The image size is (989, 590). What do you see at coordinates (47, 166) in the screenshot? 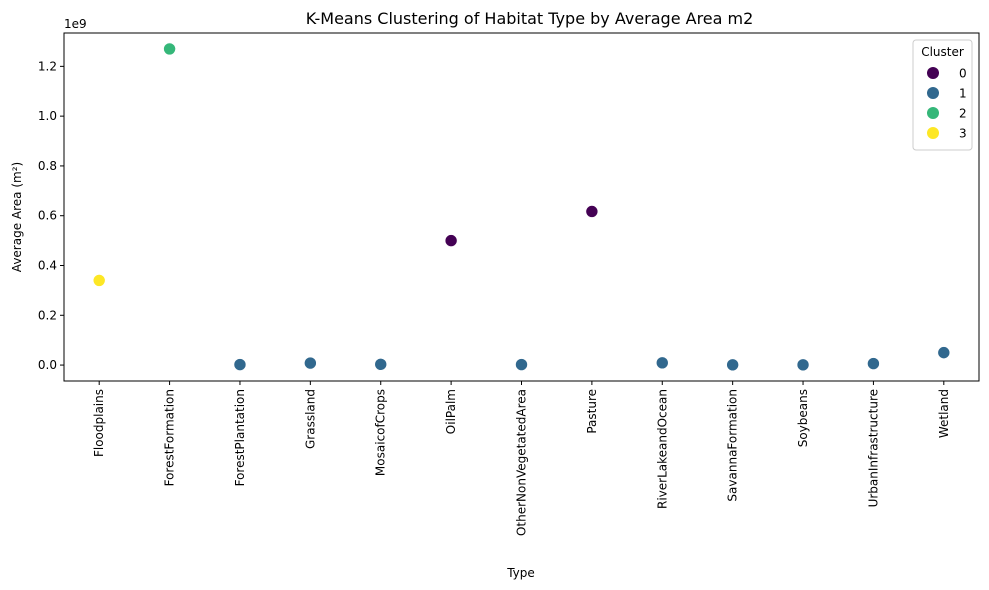
I see `y-tick-label: 0.8` at bounding box center [47, 166].